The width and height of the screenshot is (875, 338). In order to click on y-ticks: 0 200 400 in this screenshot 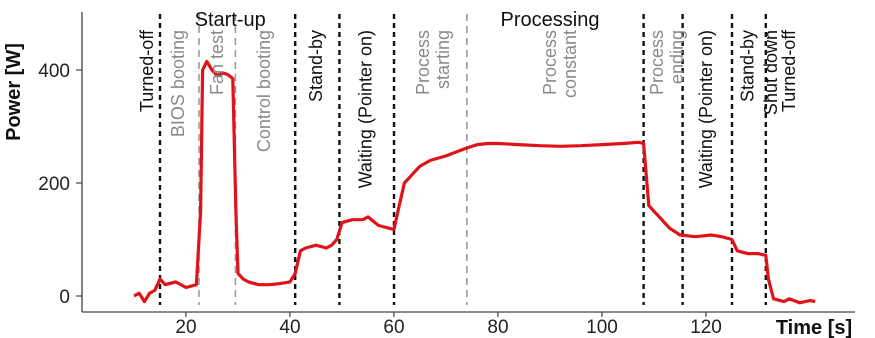, I will do `click(60, 184)`.